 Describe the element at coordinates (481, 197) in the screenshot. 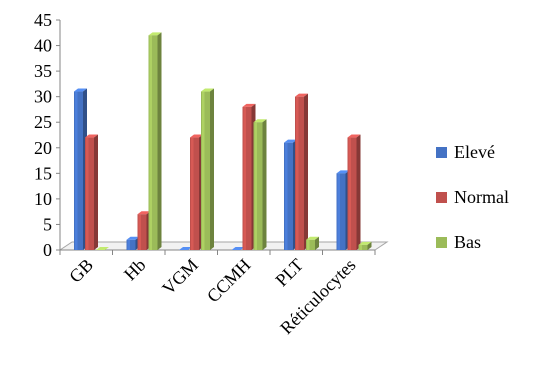

I see `legend-label: Normal` at that location.